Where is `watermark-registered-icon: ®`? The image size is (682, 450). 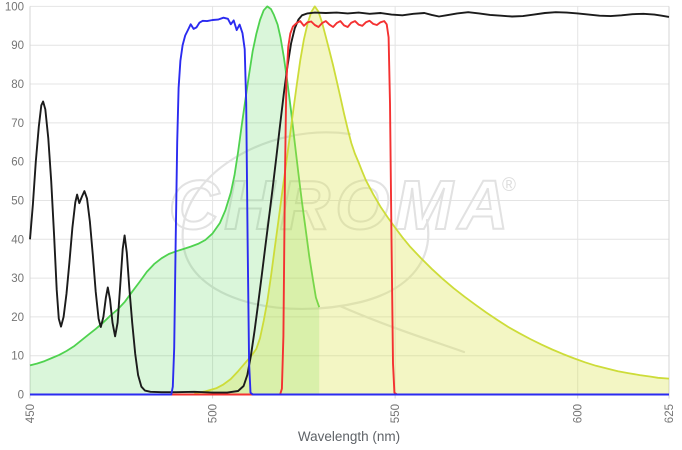
watermark-registered-icon: ® is located at coordinates (509, 185).